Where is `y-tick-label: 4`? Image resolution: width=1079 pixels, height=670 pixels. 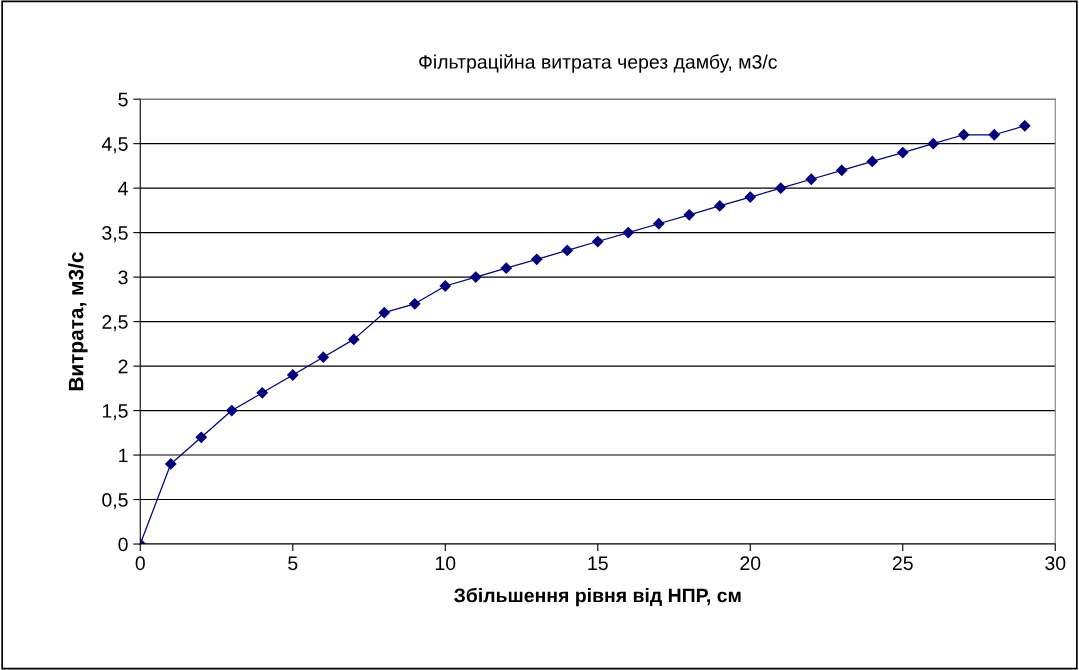
y-tick-label: 4 is located at coordinates (123, 188).